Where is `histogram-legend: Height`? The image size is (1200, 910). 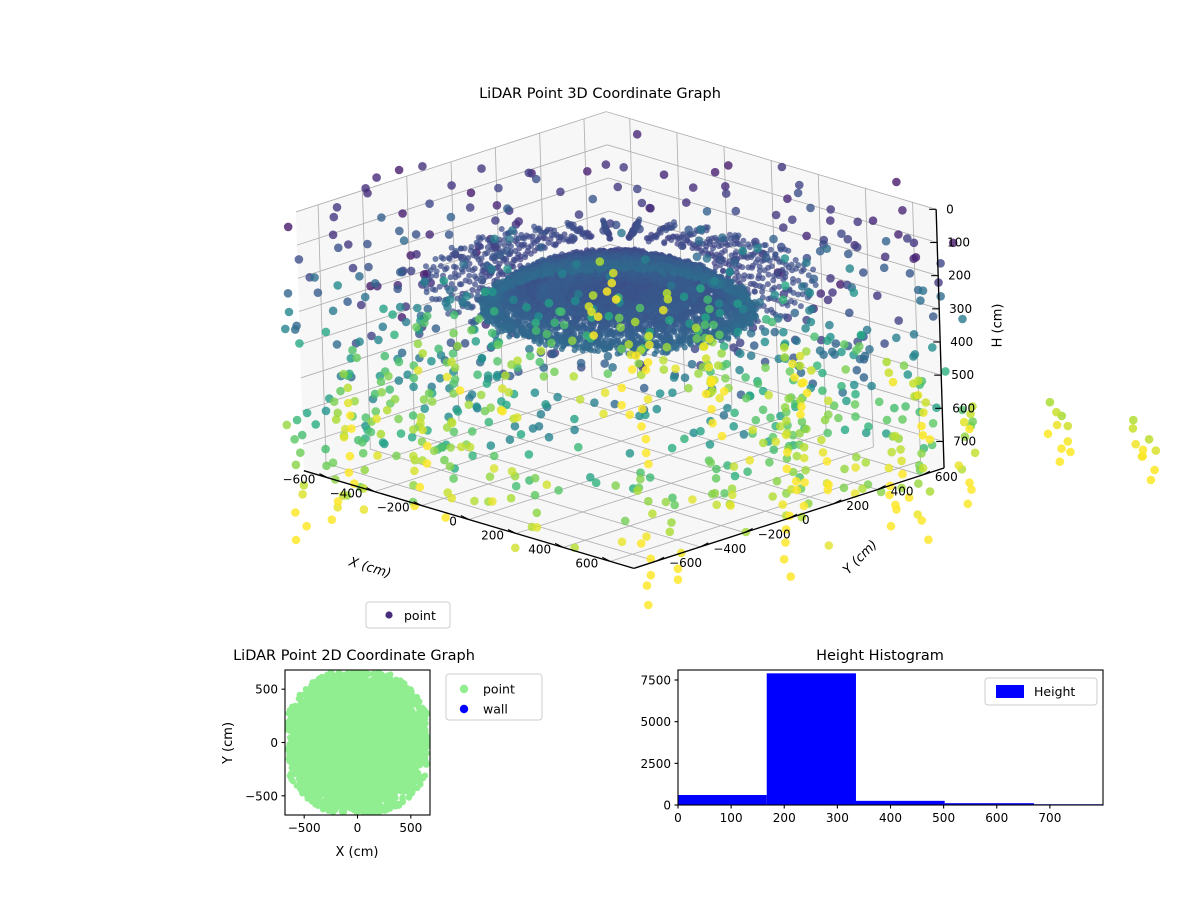 histogram-legend: Height is located at coordinates (1041, 691).